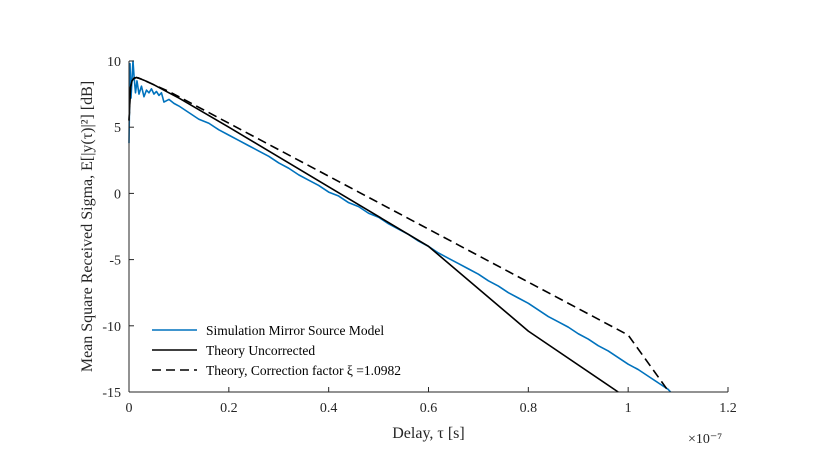 The width and height of the screenshot is (830, 475). Describe the element at coordinates (117, 128) in the screenshot. I see `y-tick-label: 5` at that location.